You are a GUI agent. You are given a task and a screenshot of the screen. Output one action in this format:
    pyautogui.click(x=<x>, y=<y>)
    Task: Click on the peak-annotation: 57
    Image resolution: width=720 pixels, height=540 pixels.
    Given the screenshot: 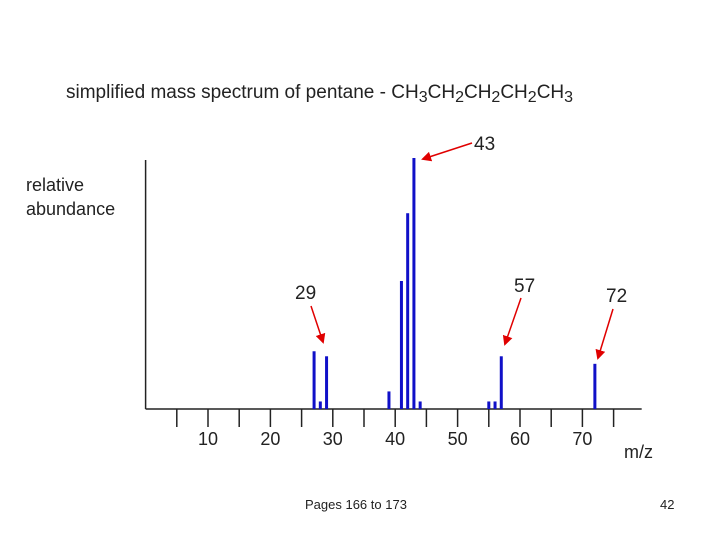 What is the action you would take?
    pyautogui.click(x=524, y=286)
    